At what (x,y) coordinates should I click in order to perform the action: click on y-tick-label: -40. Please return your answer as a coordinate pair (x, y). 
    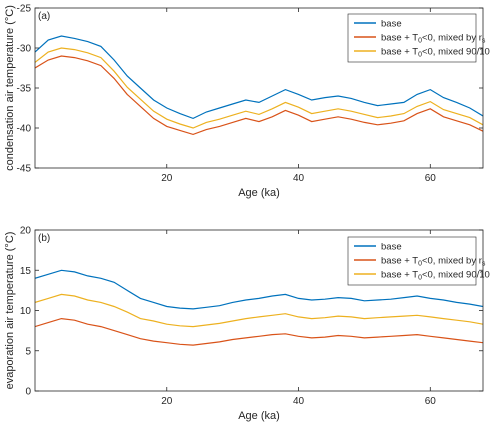
    Looking at the image, I should click on (24, 129).